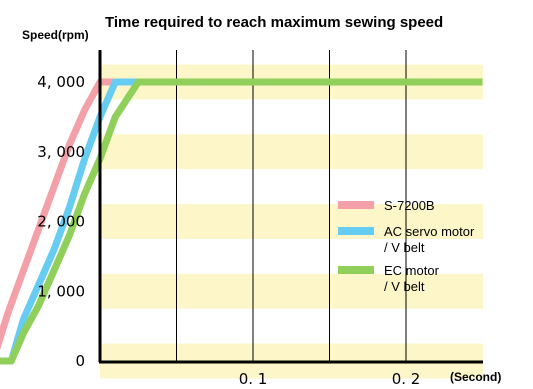 This screenshot has width=533, height=389. I want to click on x-axis-label: (Second), so click(475, 377).